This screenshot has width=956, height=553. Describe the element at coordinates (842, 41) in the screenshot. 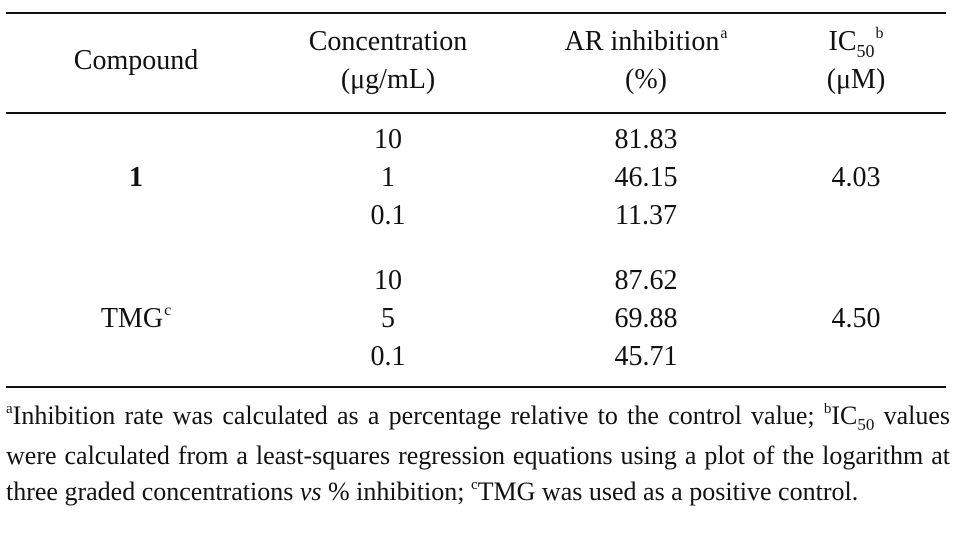

I see `header-ic50-prefix: IC` at that location.